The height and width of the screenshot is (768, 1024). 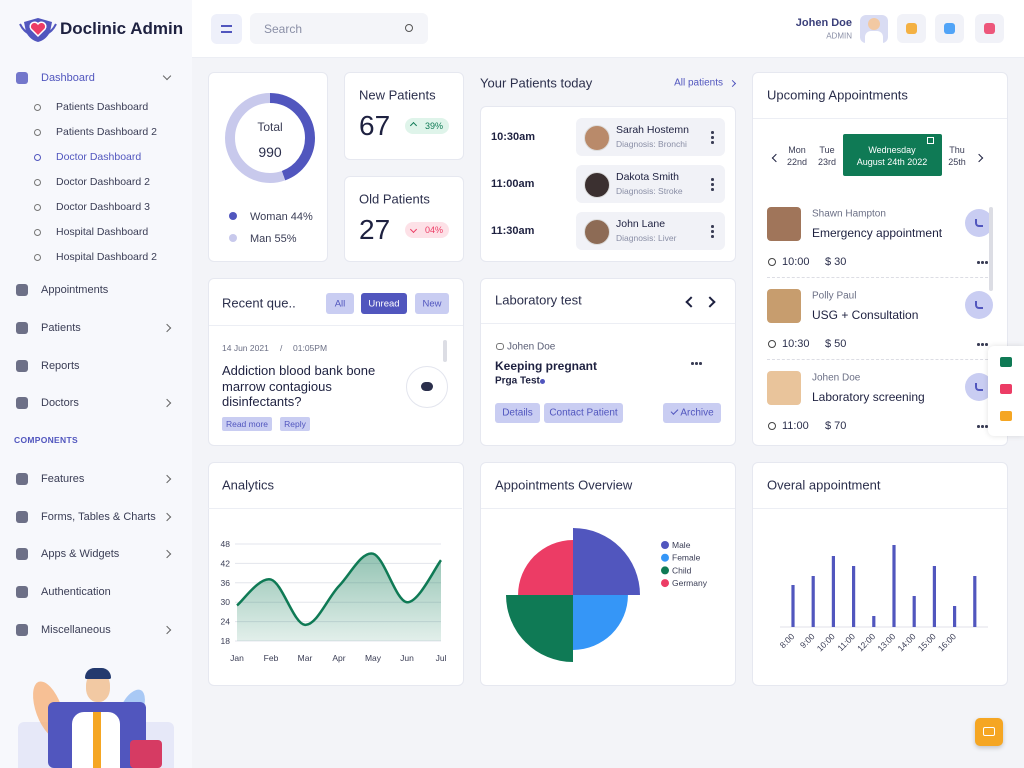 I want to click on calendar-icon, so click(x=930, y=140).